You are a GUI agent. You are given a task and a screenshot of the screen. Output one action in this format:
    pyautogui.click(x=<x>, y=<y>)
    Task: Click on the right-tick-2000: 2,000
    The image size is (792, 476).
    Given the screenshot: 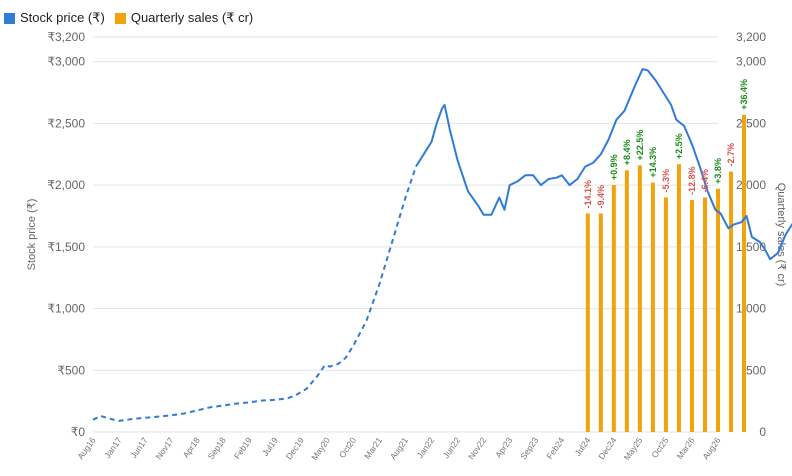 What is the action you would take?
    pyautogui.click(x=751, y=185)
    